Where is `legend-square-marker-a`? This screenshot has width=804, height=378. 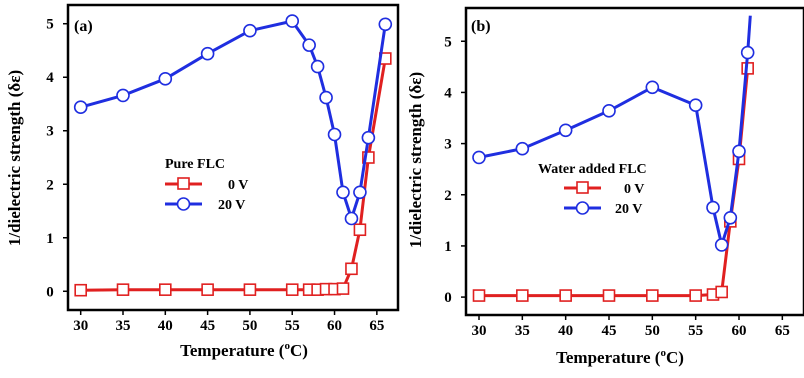 legend-square-marker-a is located at coordinates (183, 183).